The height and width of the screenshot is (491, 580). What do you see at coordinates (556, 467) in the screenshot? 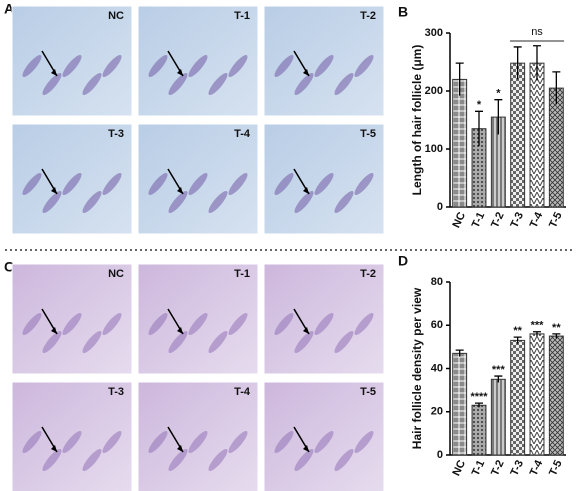
I see `x-tick-label: T-5` at bounding box center [556, 467].